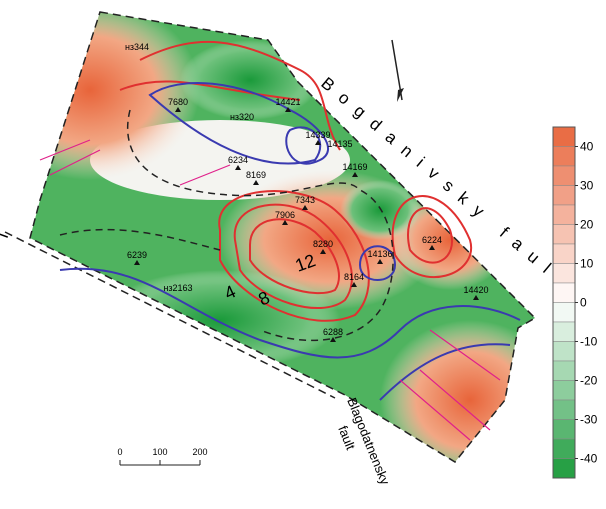  Describe the element at coordinates (305, 200) in the screenshot. I see `well-label: 7343` at that location.